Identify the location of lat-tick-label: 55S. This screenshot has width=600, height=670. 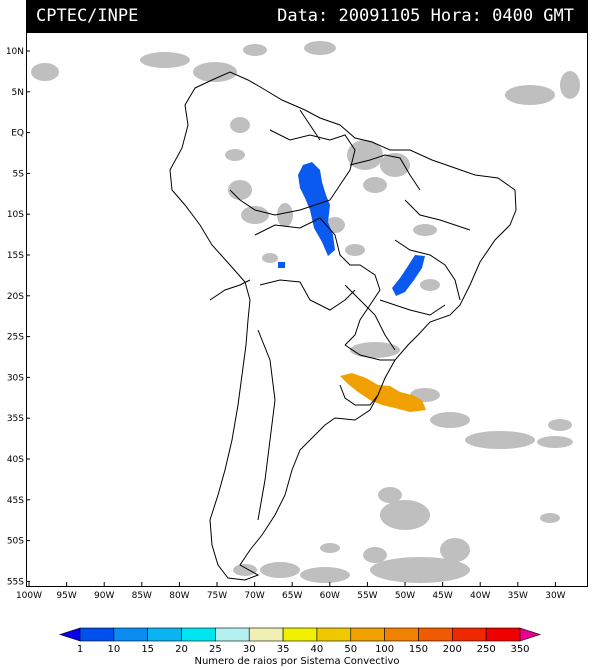
(15, 582).